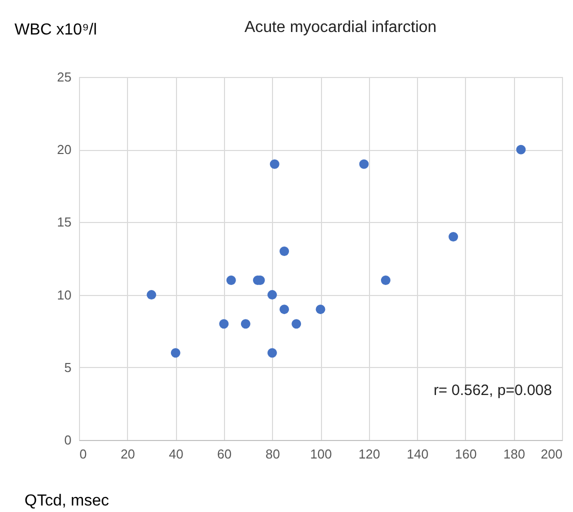 The width and height of the screenshot is (573, 512). Describe the element at coordinates (64, 294) in the screenshot. I see `y-tick-label: 10` at that location.